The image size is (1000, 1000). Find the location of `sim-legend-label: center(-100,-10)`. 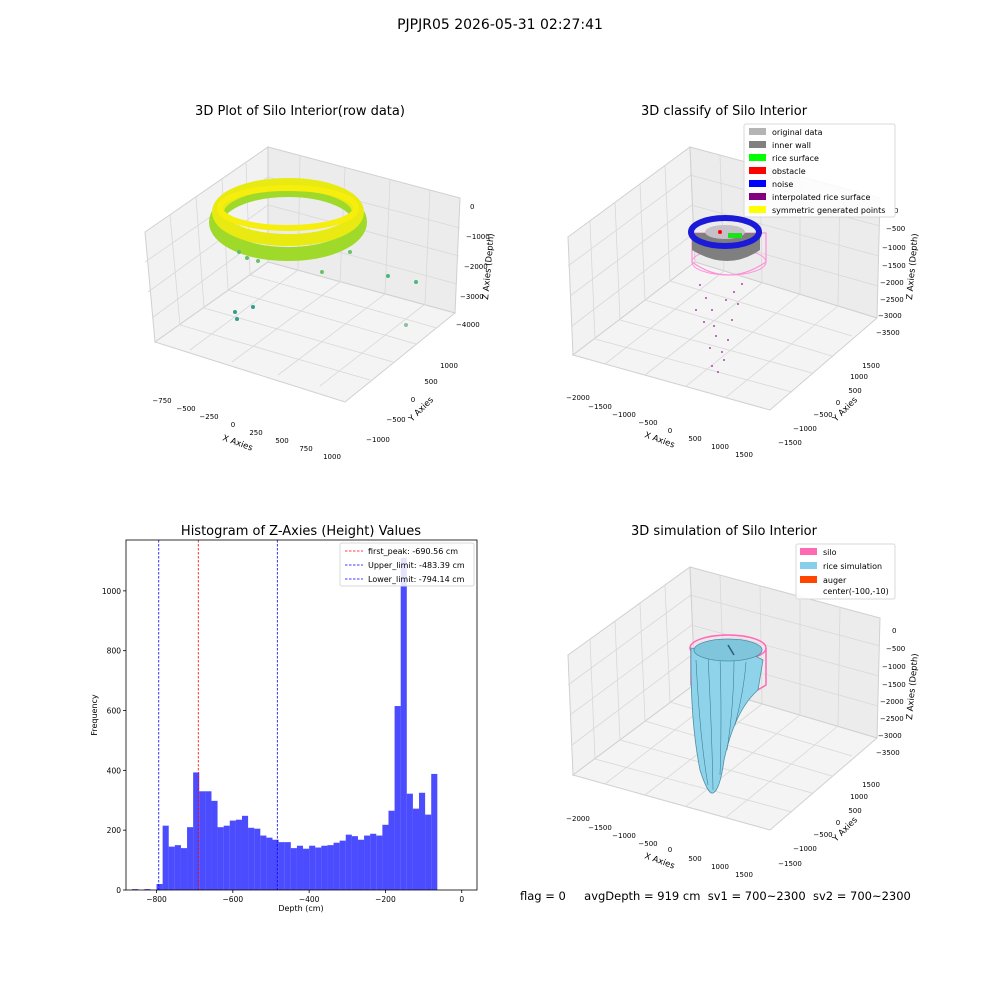

sim-legend-label: center(-100,-10) is located at coordinates (856, 591).